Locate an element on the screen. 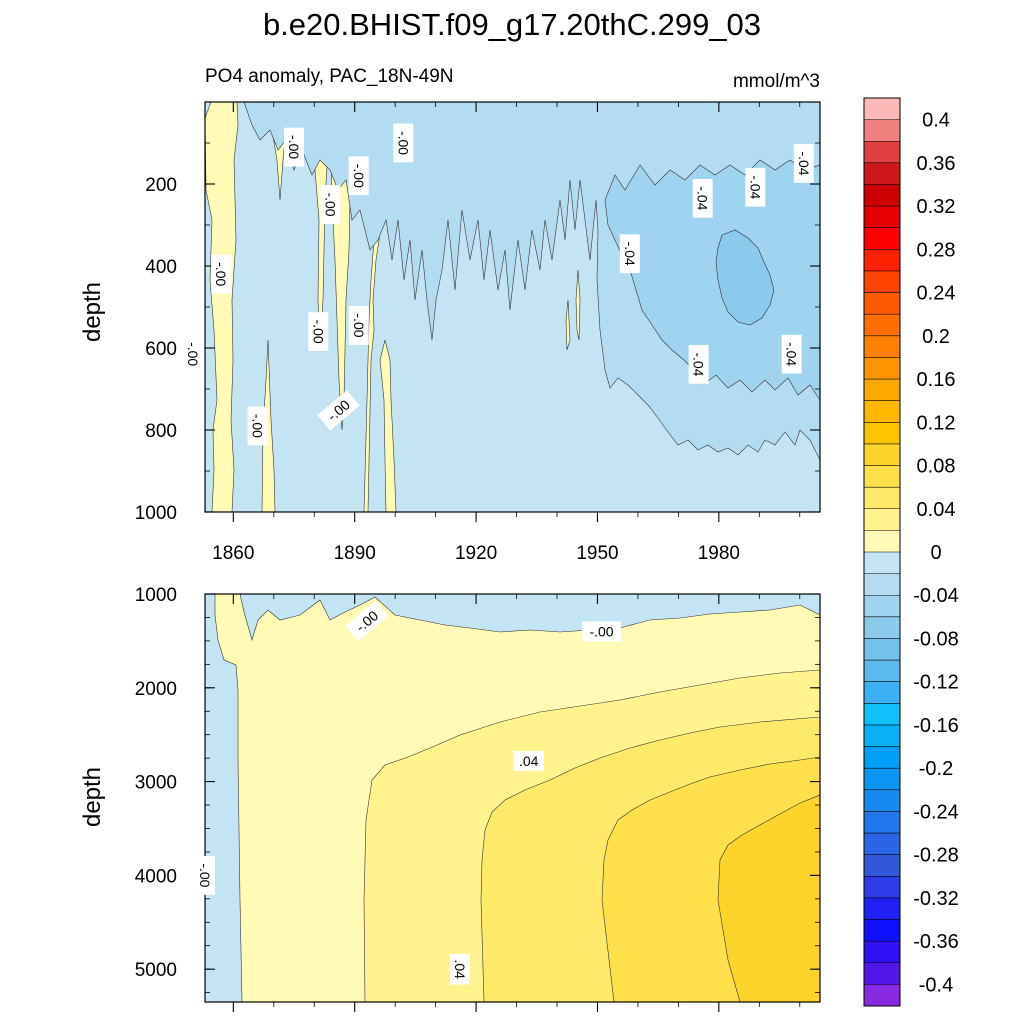  contour-label: .04 is located at coordinates (459, 969).